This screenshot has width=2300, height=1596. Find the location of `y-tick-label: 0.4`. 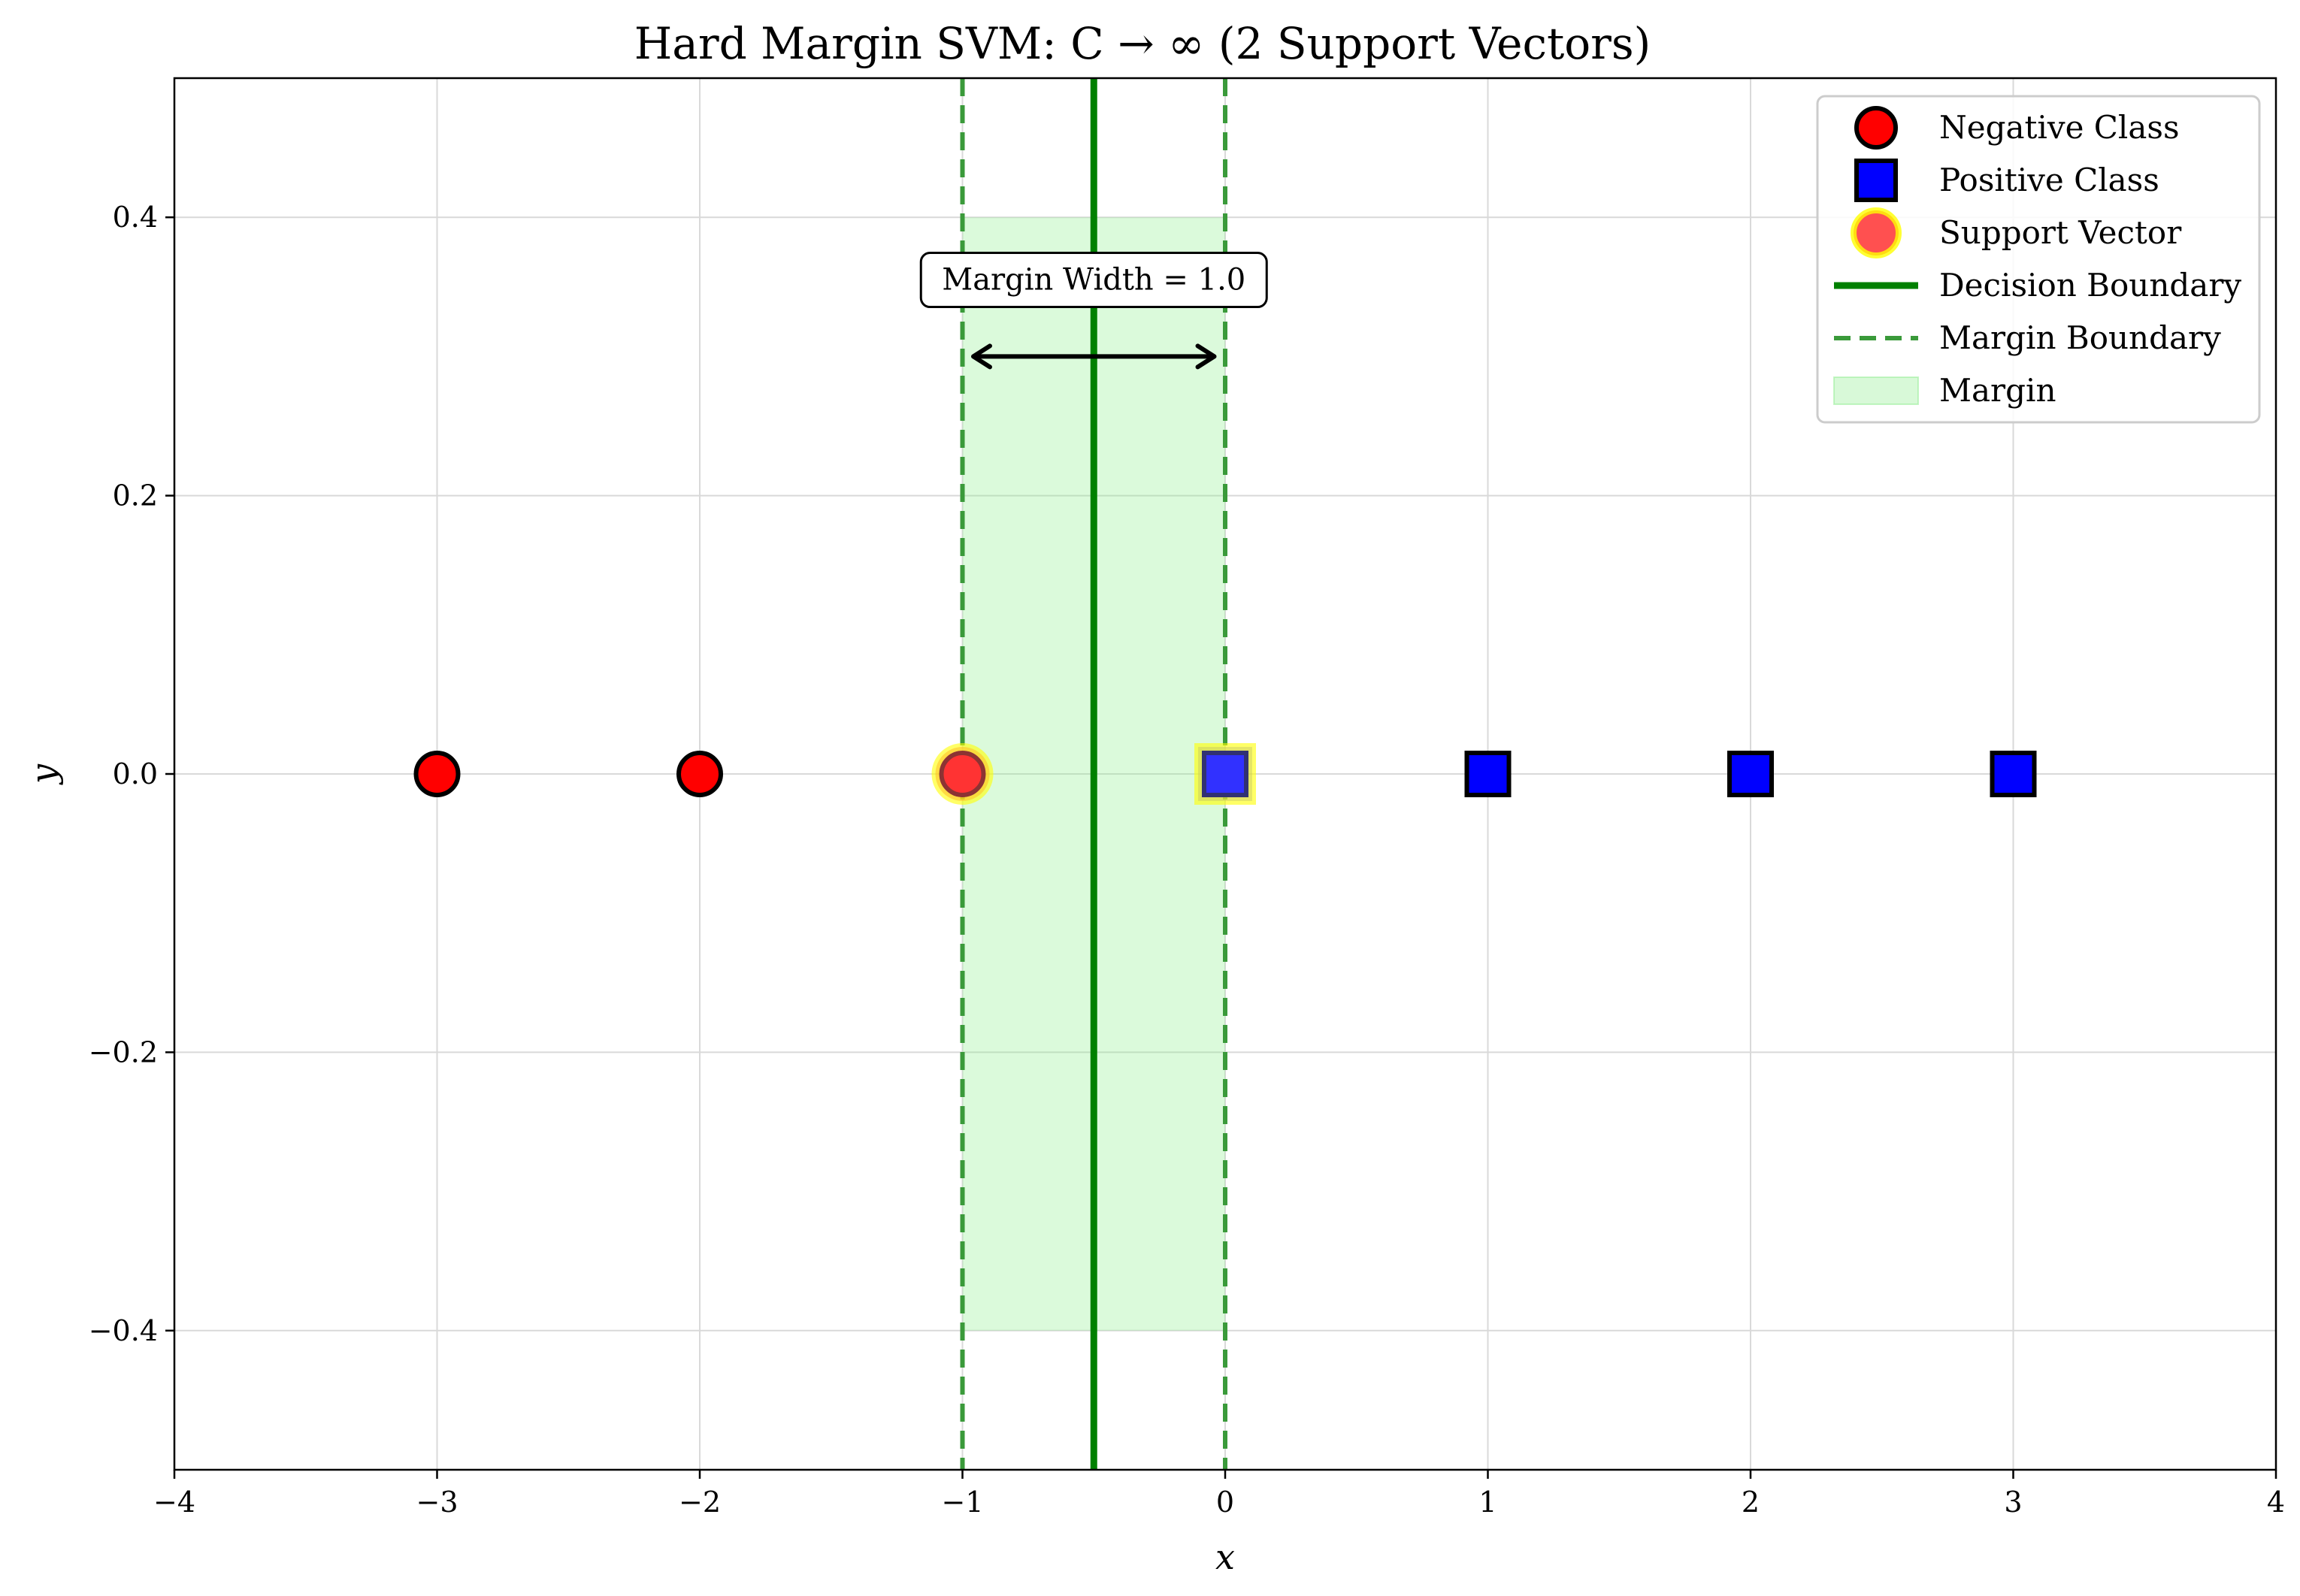

y-tick-label: 0.4 is located at coordinates (135, 217).